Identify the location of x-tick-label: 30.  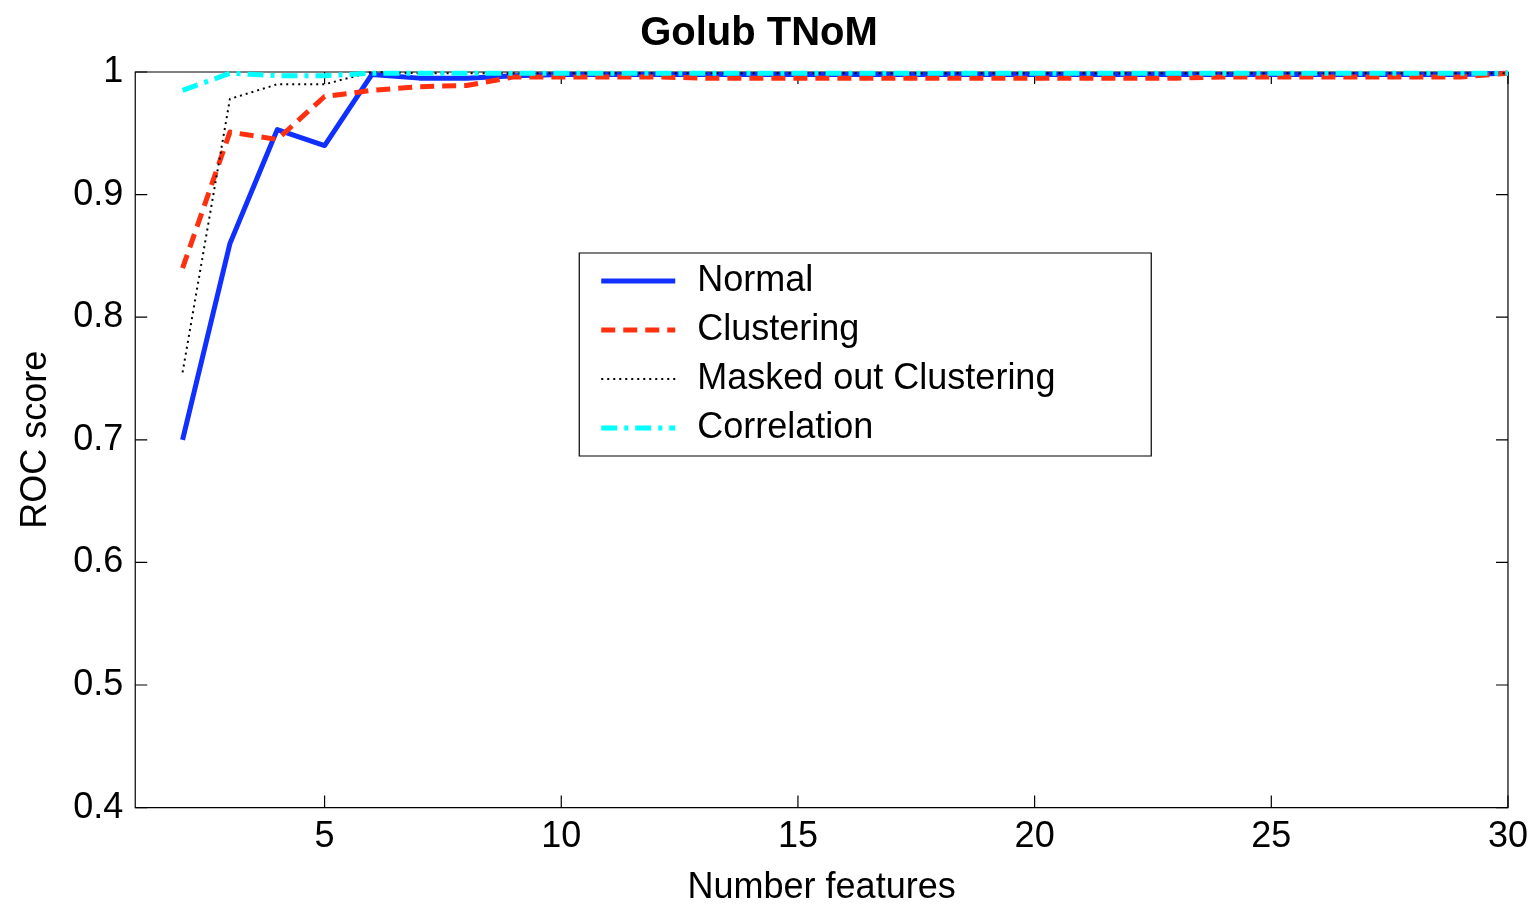
(1507, 835).